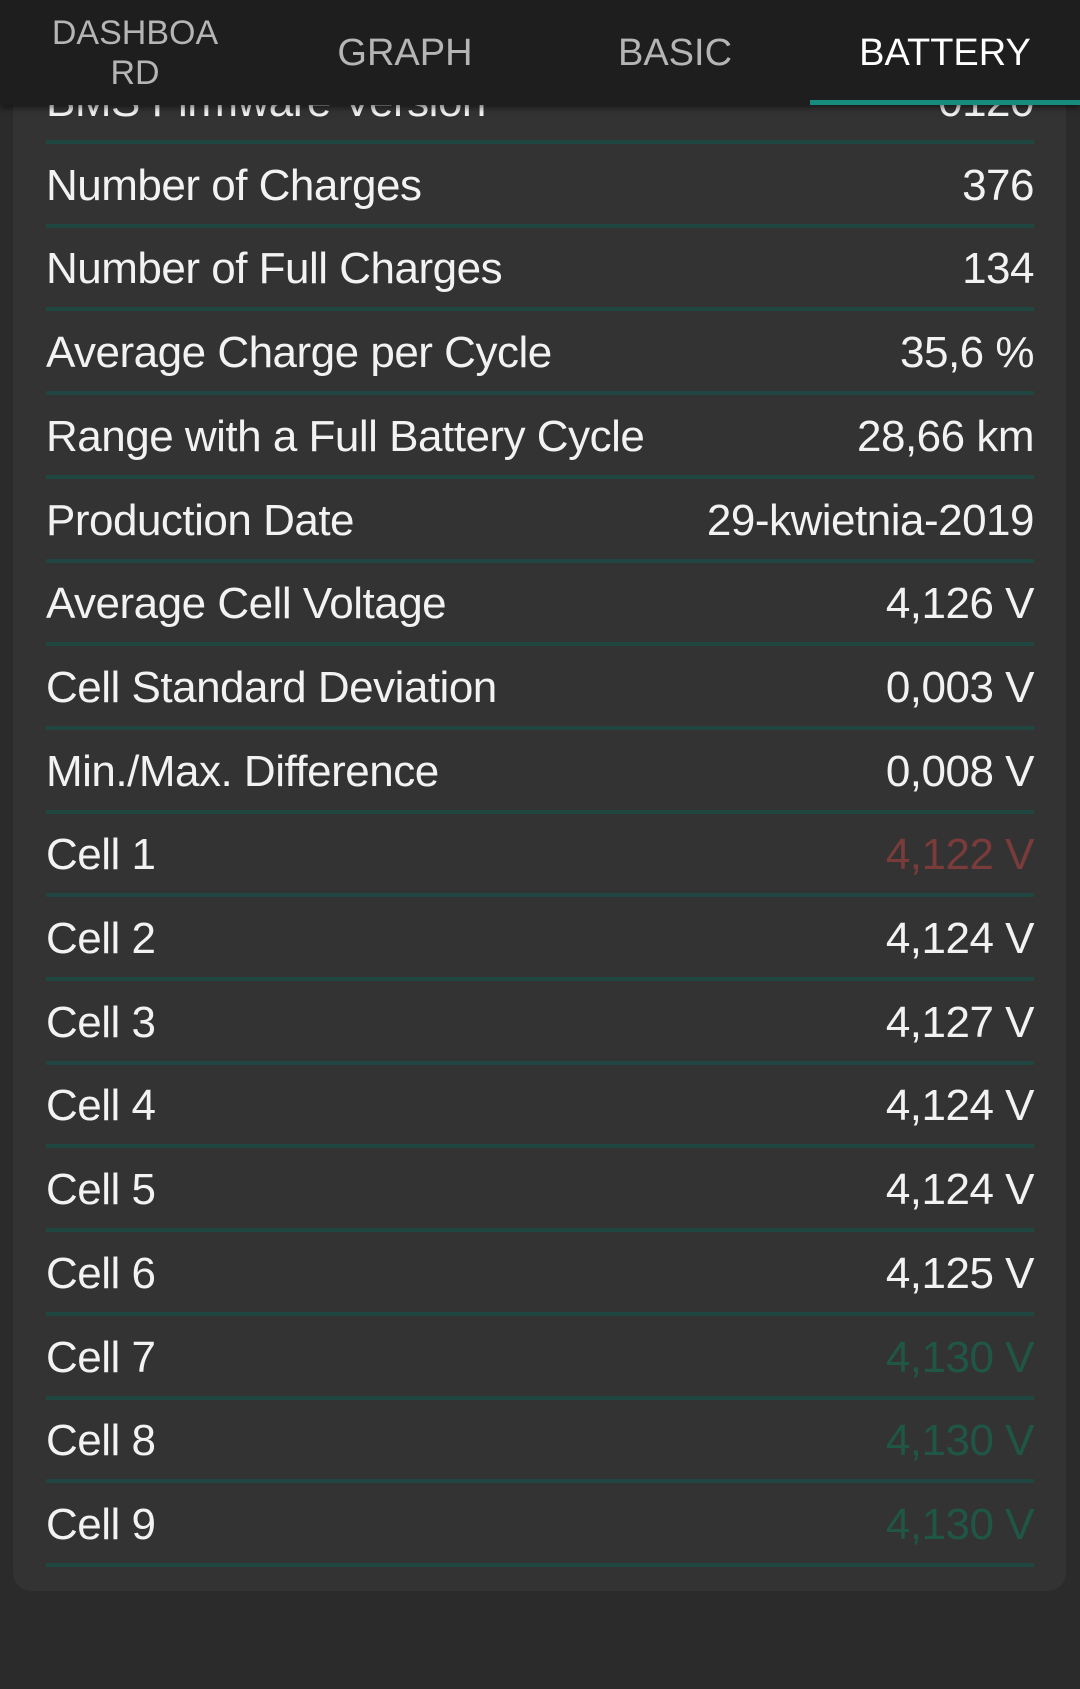  I want to click on tab: DASHBOARD, so click(135, 52).